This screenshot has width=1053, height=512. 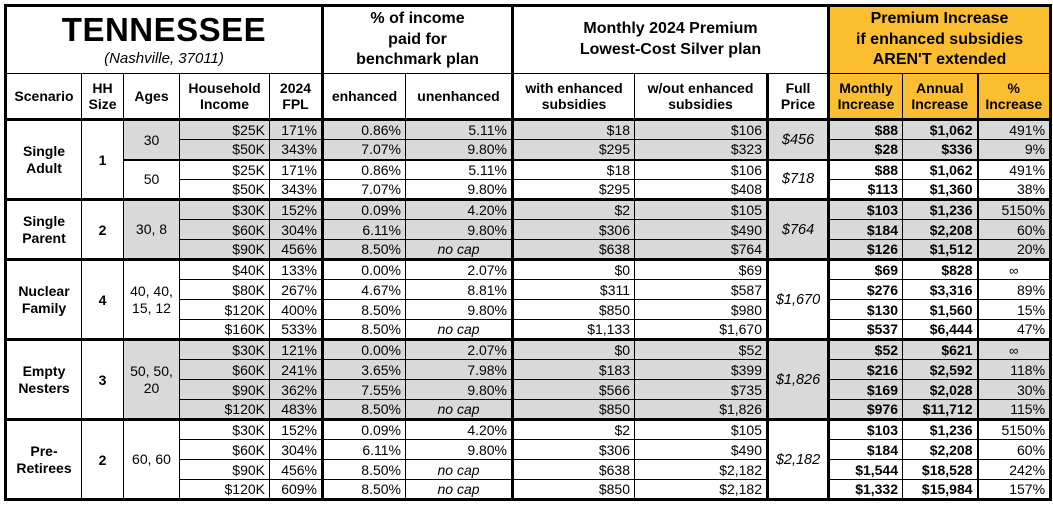 I want to click on cell-income: $40K, so click(x=224, y=269).